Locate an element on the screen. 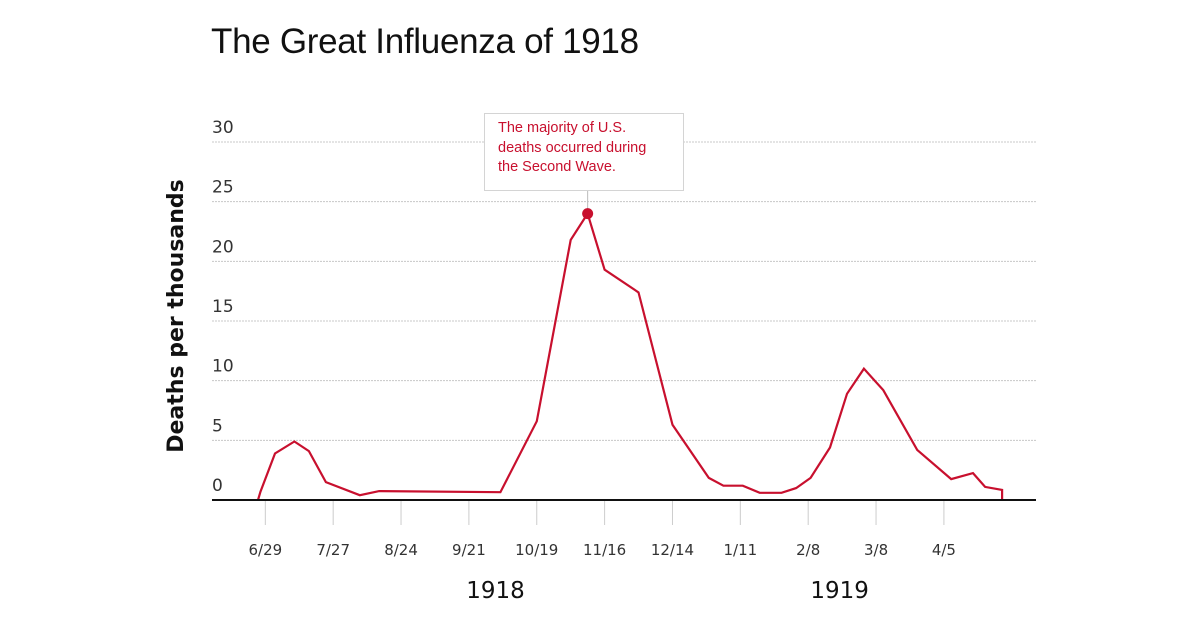  x-tick-label: 11/16 is located at coordinates (604, 550).